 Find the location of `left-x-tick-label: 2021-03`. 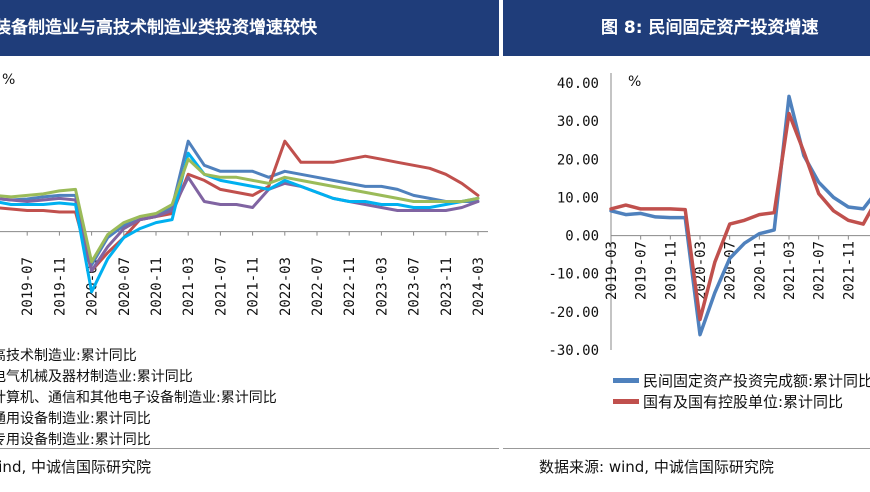

left-x-tick-label: 2021-03 is located at coordinates (189, 286).